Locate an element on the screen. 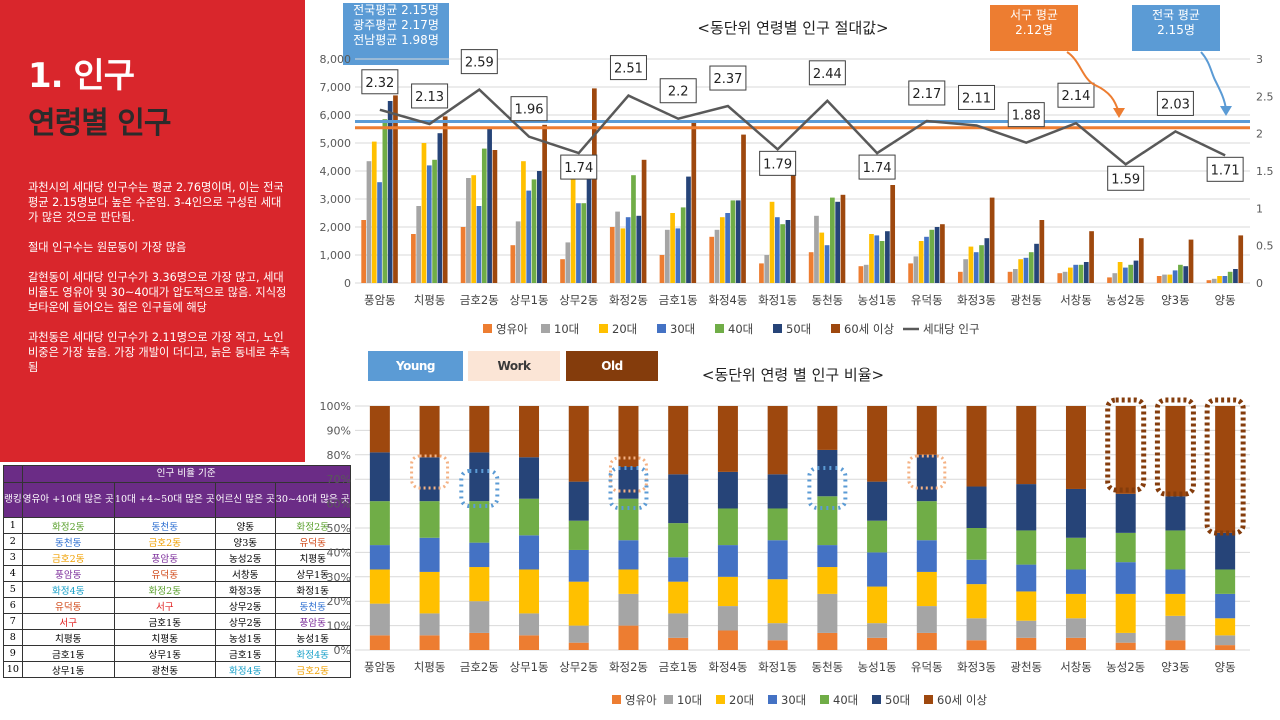  y2-tick-label: 2.5 is located at coordinates (1265, 96).